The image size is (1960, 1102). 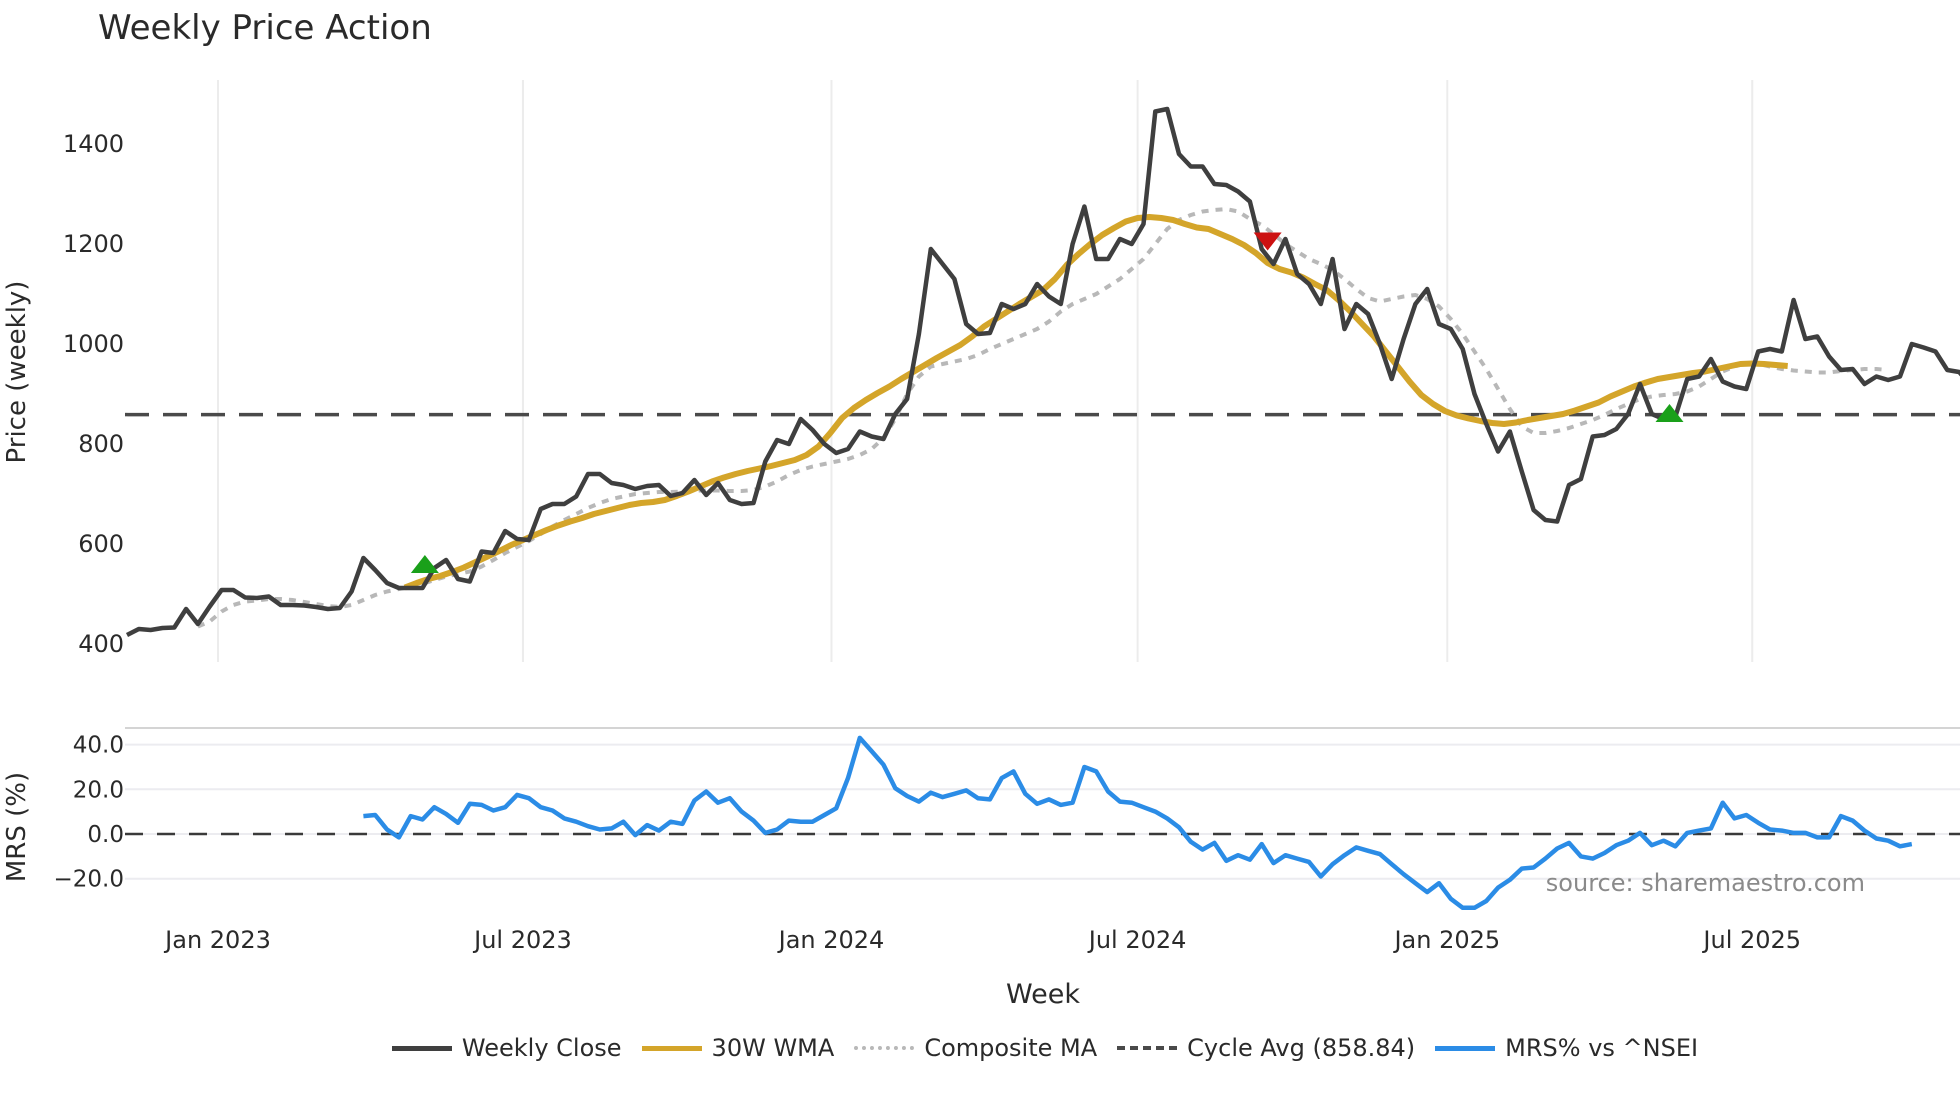 I want to click on dashed-line-icon, so click(x=1147, y=1048).